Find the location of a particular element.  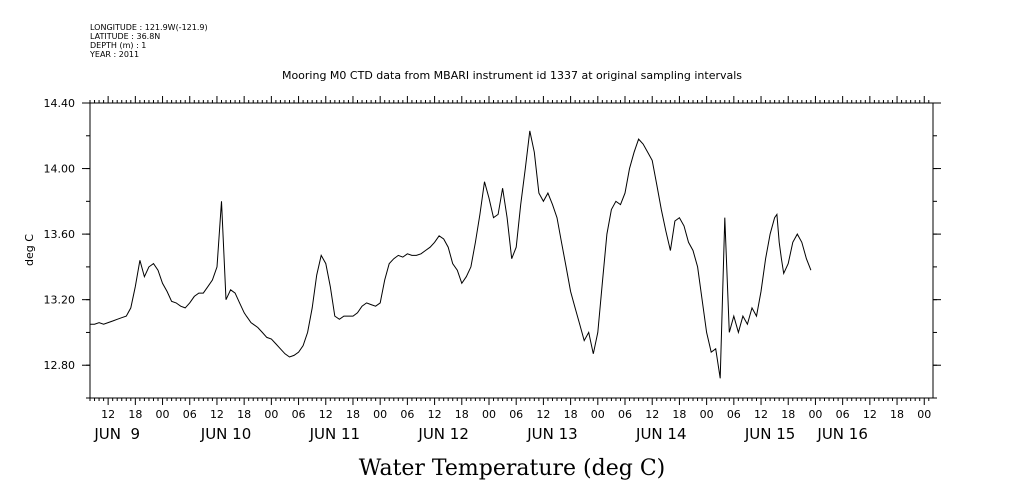

y-tick-label: 13.60 is located at coordinates (60, 234).